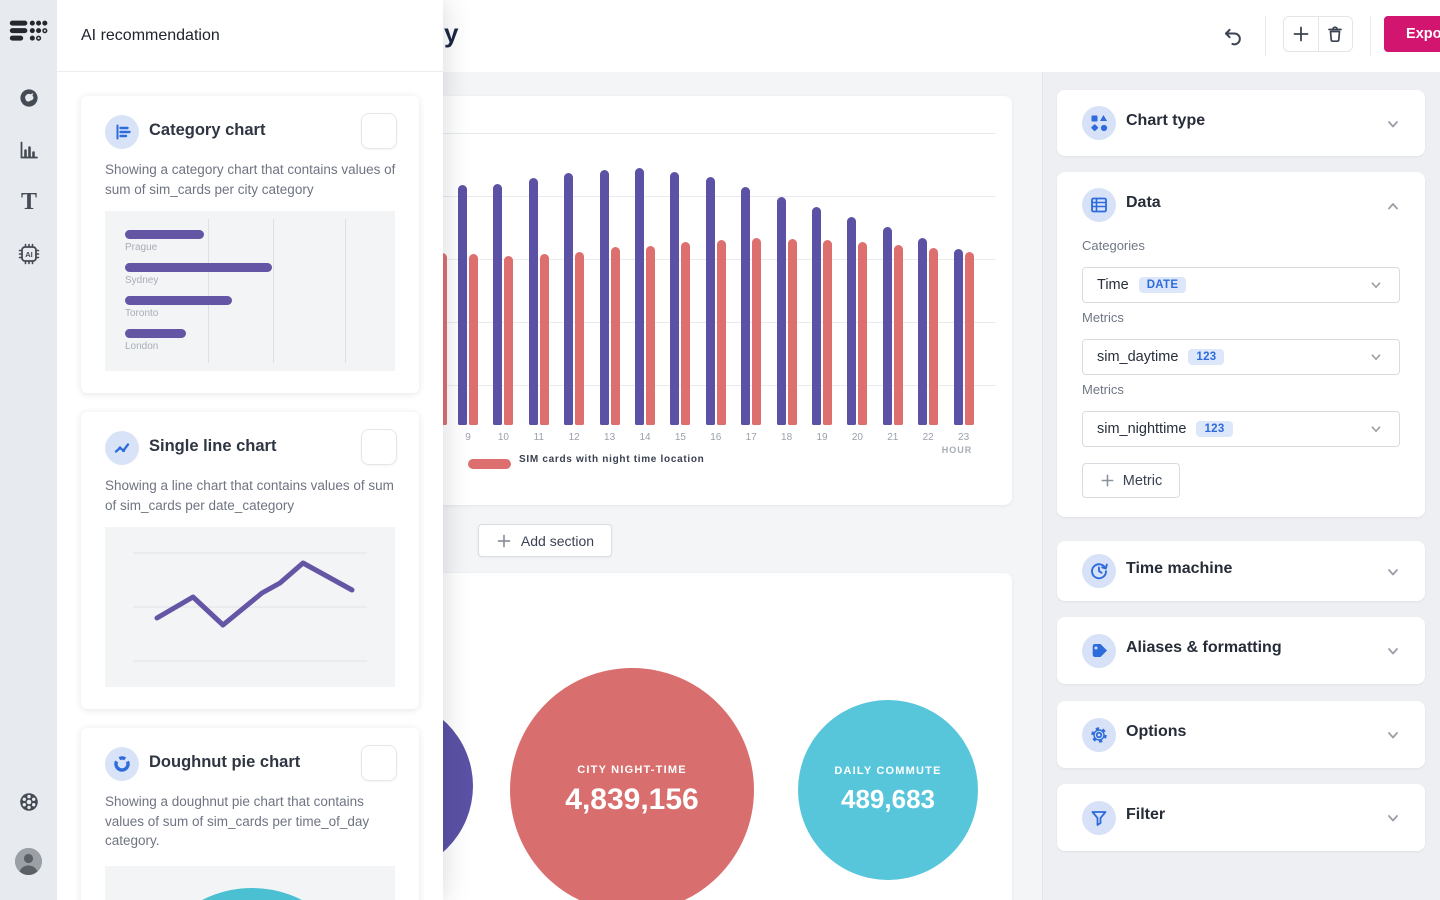 This screenshot has width=1440, height=900. I want to click on section-title: Data, so click(1143, 202).